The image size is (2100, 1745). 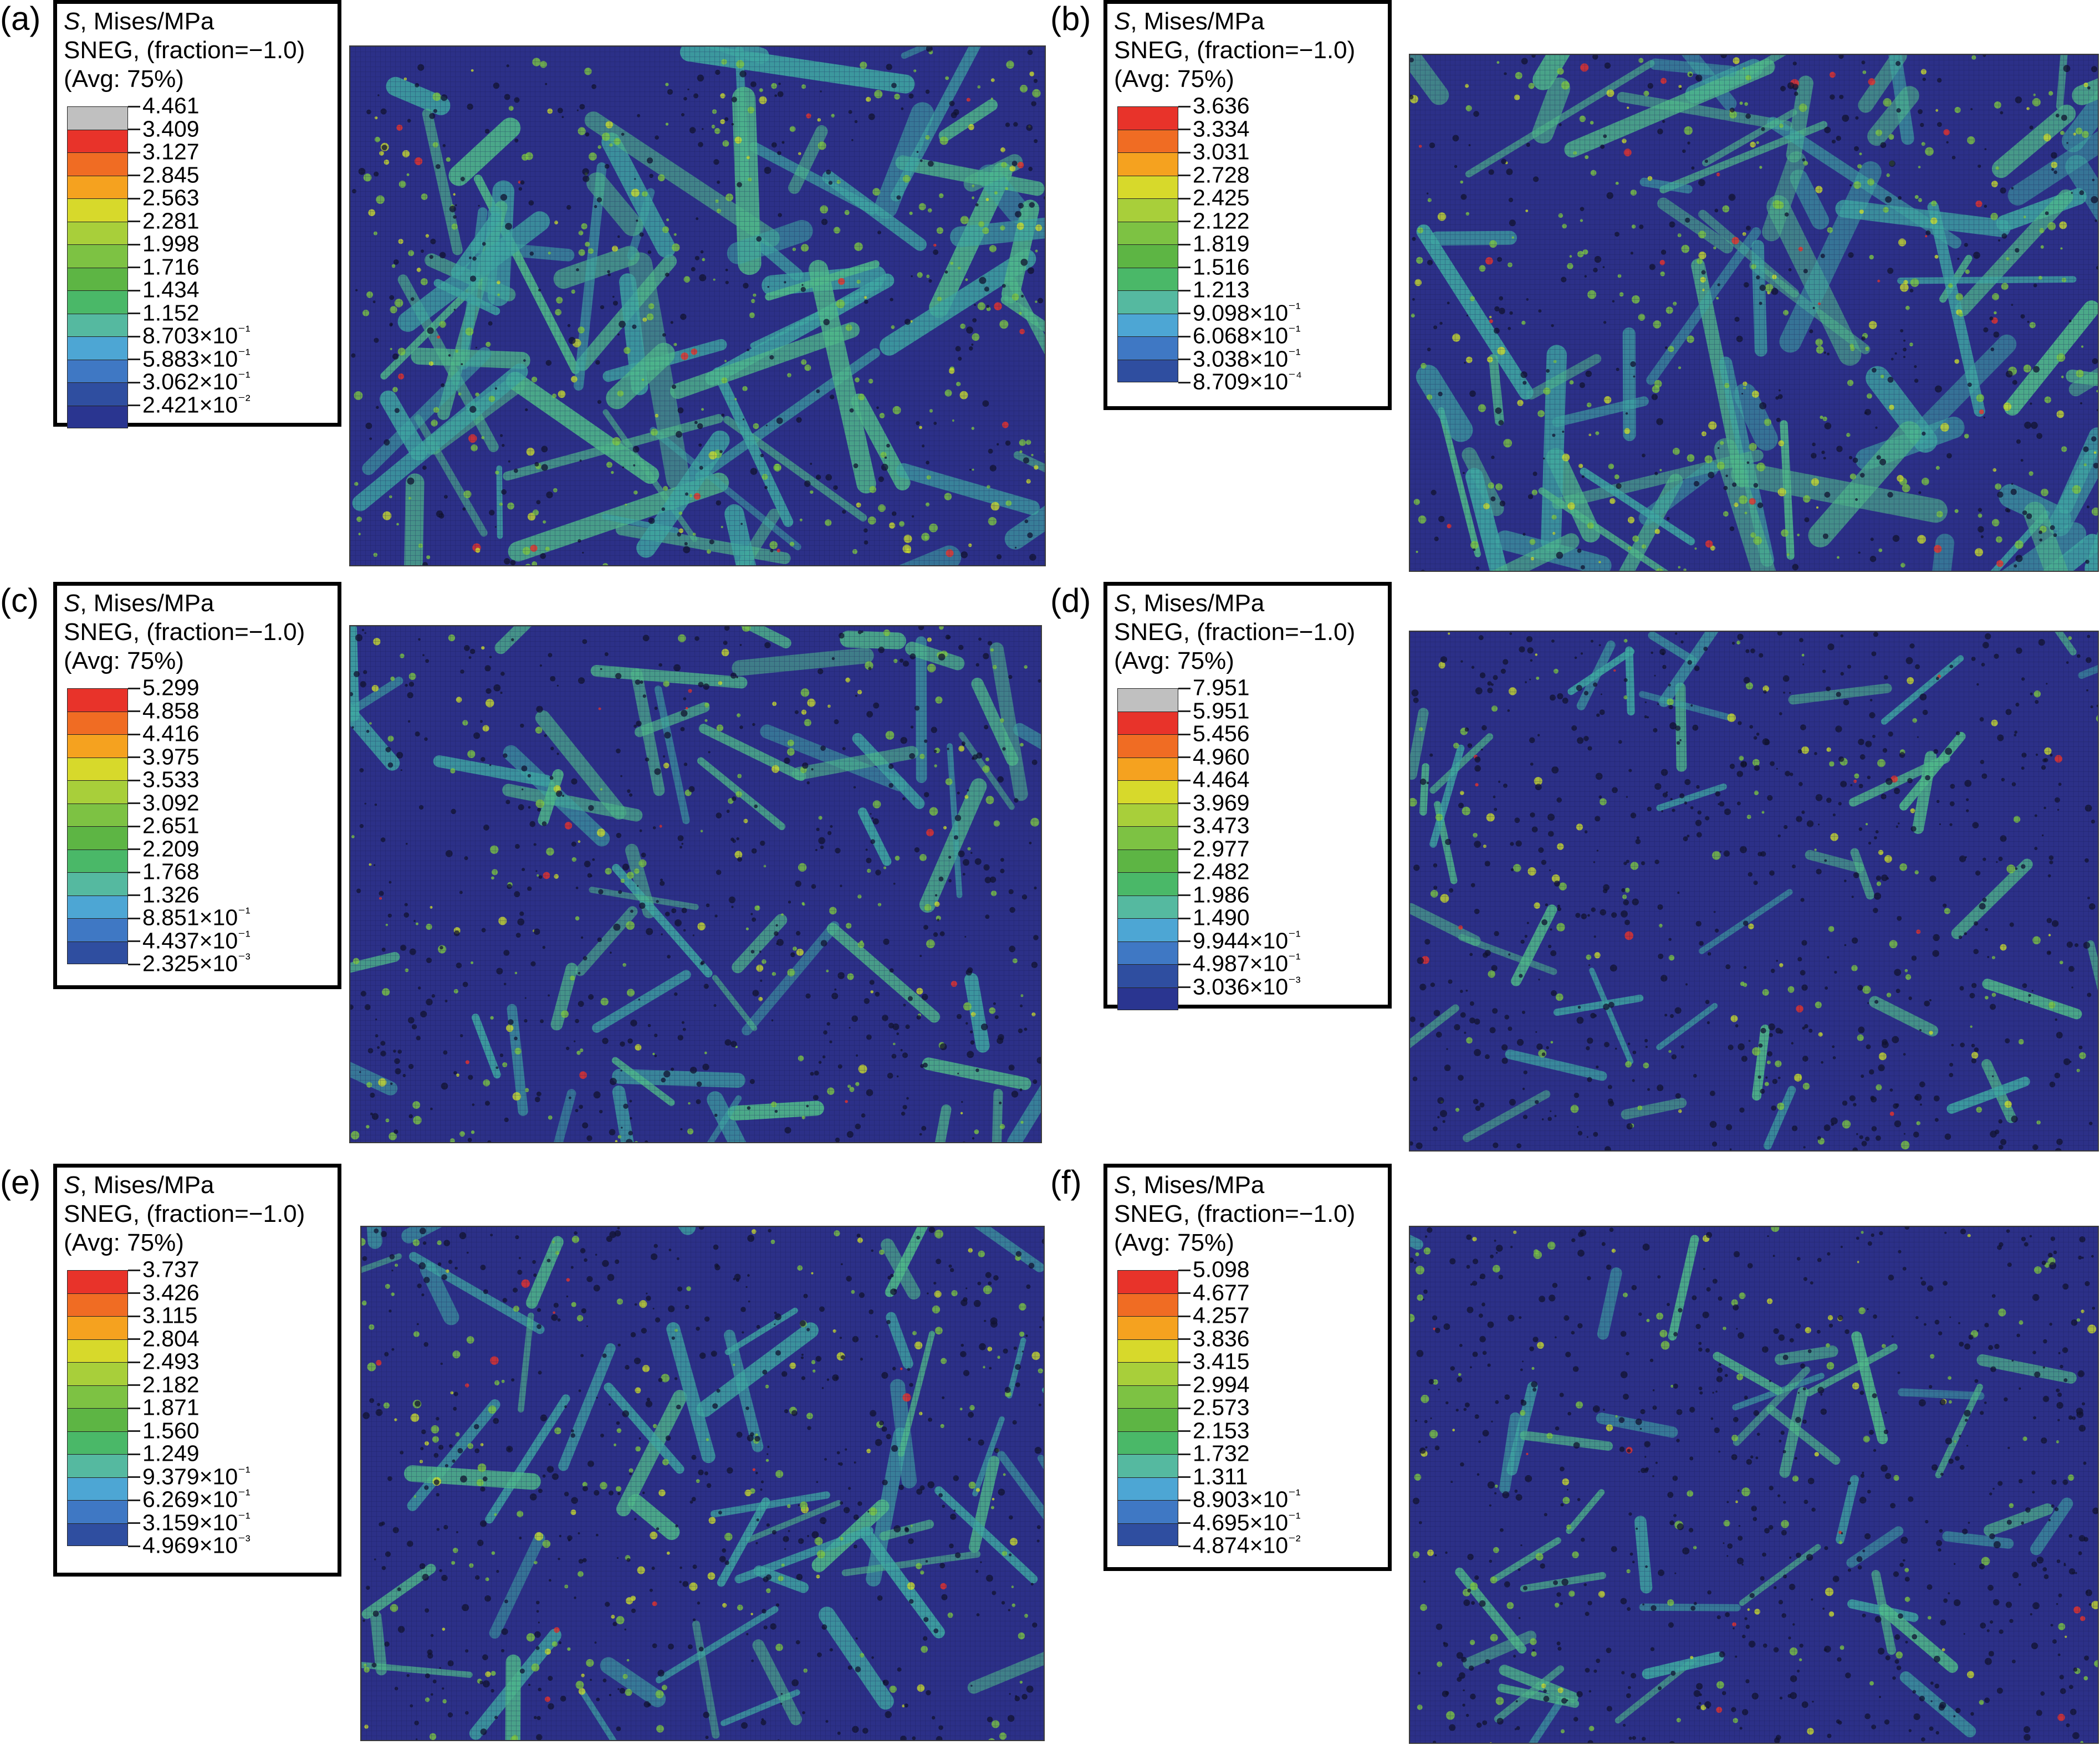 What do you see at coordinates (196, 1523) in the screenshot?
I see `scale-value-label: 3.159×10⁻¹` at bounding box center [196, 1523].